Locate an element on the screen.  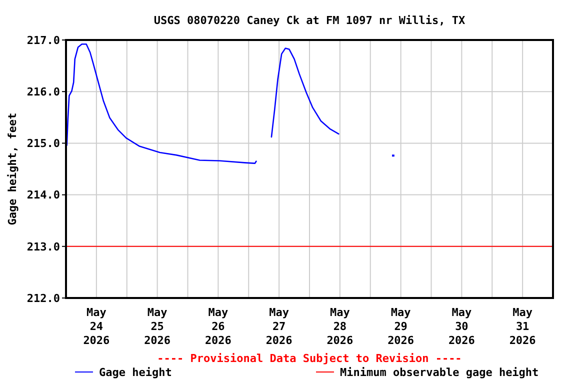
y-tick-label: 212.0 is located at coordinates (43, 298).